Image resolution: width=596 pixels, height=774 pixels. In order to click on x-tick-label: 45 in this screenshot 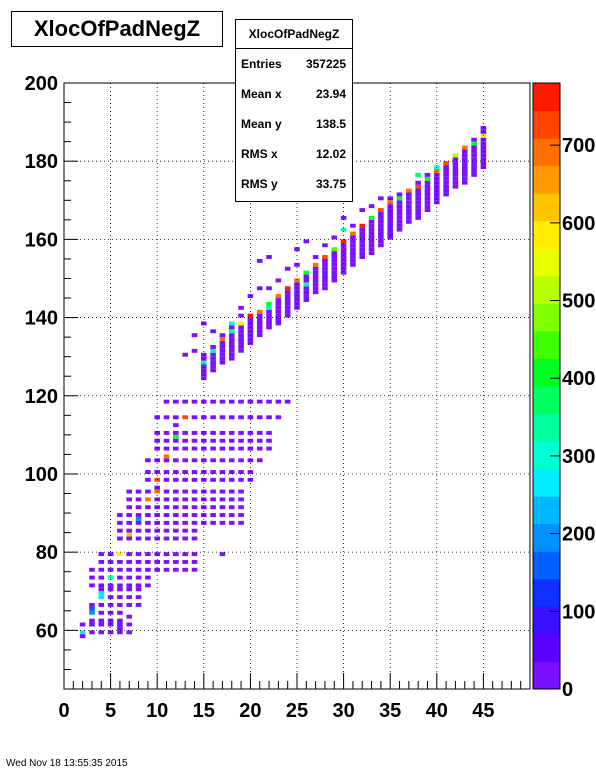, I will do `click(483, 711)`.